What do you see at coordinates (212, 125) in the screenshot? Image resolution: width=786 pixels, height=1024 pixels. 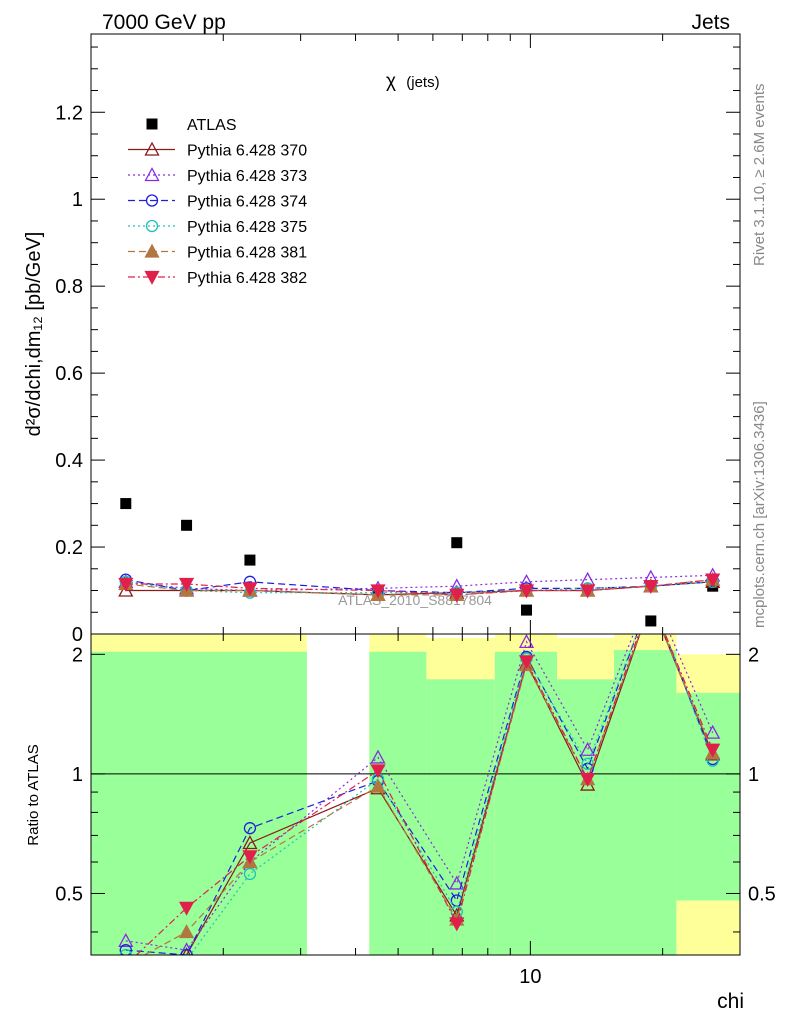 I see `legend-label: ATLAS` at bounding box center [212, 125].